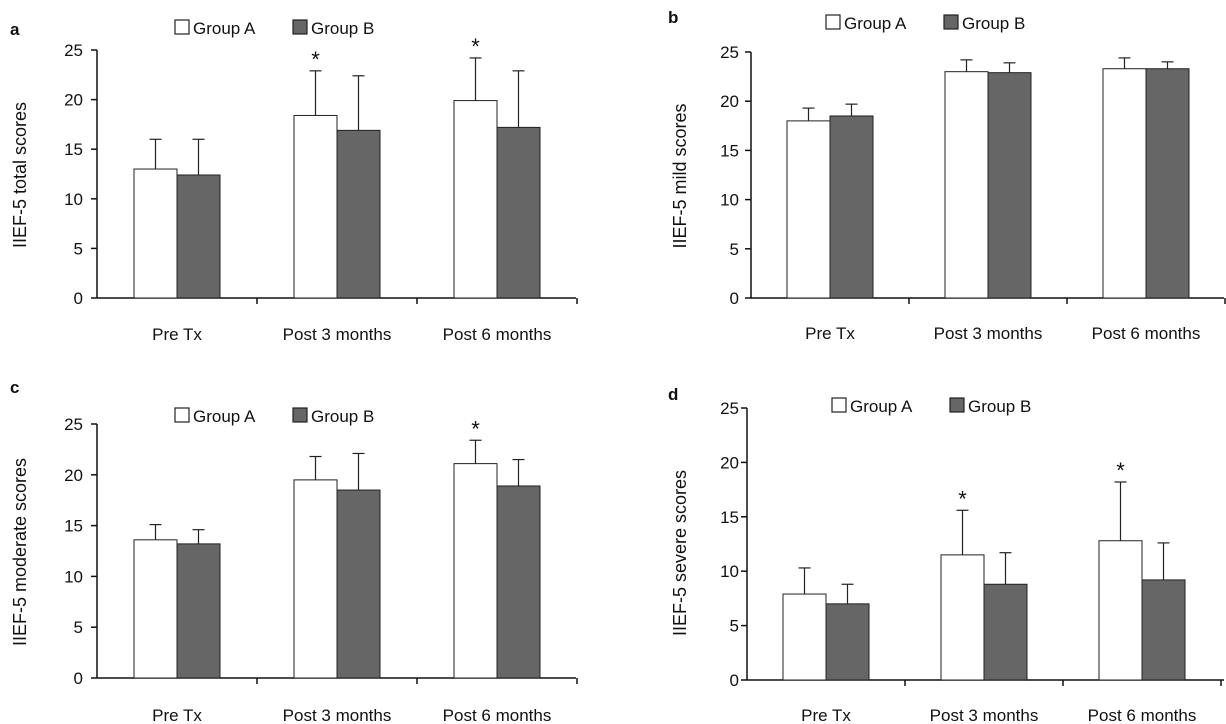 The height and width of the screenshot is (724, 1226). I want to click on y-axis-label: IIEF-5 moderate scores, so click(20, 552).